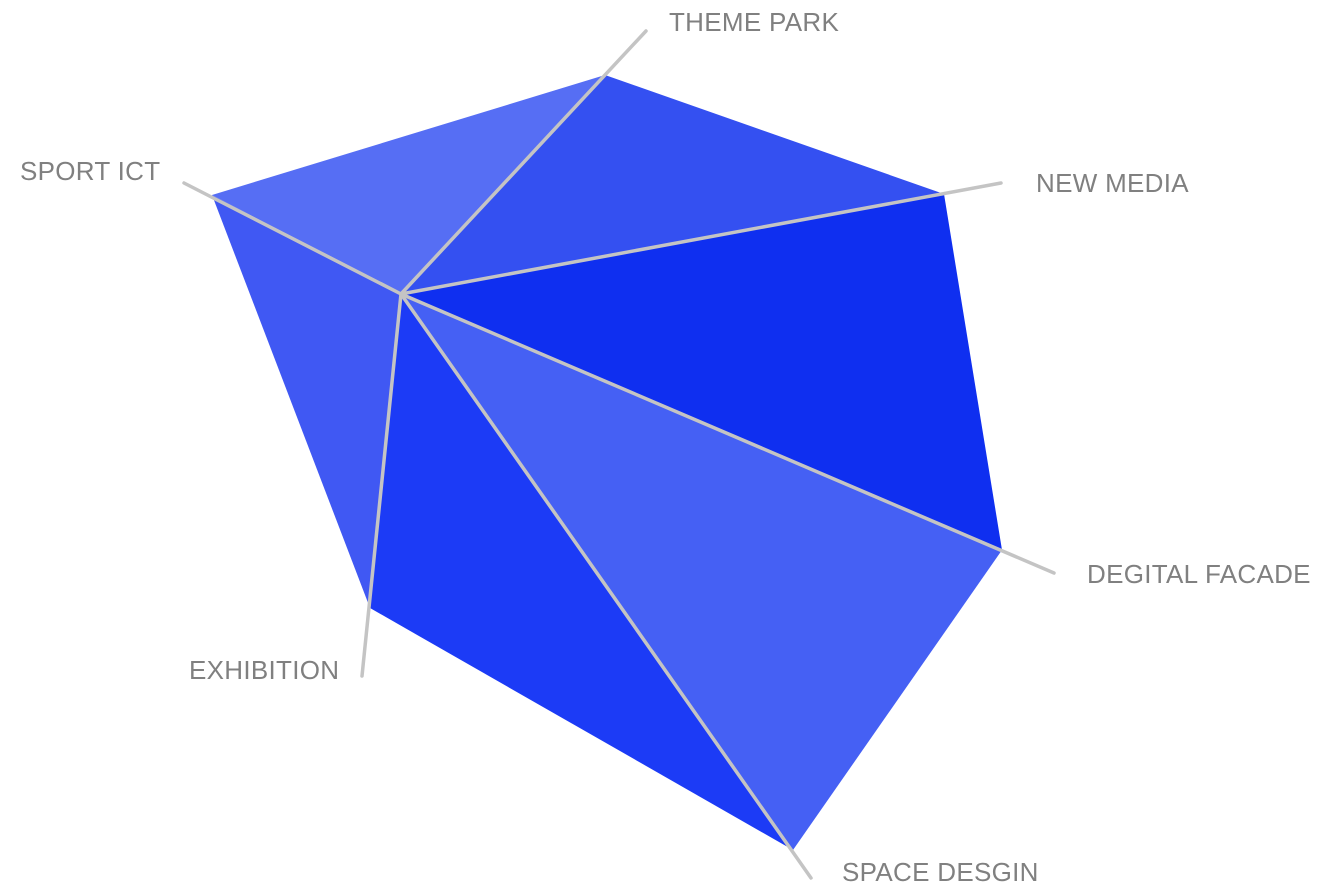 Image resolution: width=1343 pixels, height=886 pixels. Describe the element at coordinates (1112, 183) in the screenshot. I see `label-new-media: NEW MEDIA` at that location.